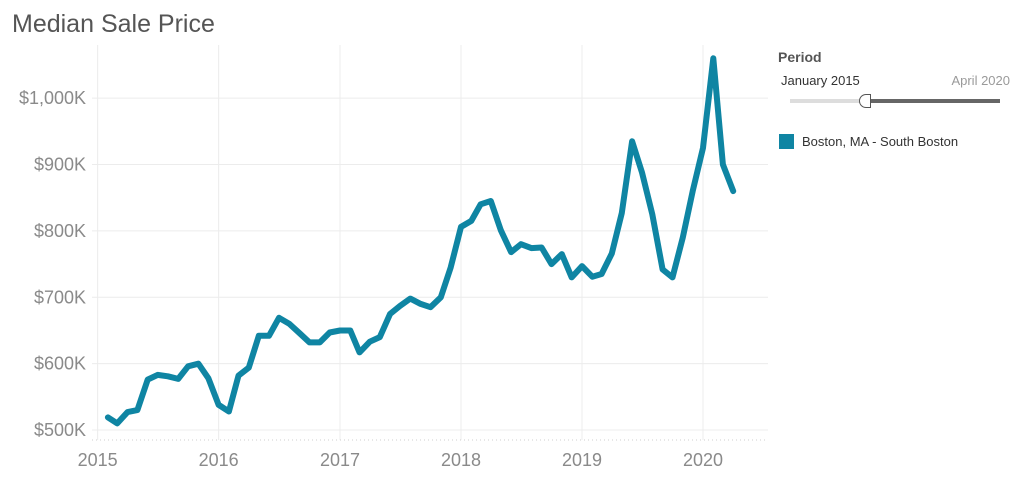  What do you see at coordinates (60, 430) in the screenshot?
I see `y-tick-label: $500K` at bounding box center [60, 430].